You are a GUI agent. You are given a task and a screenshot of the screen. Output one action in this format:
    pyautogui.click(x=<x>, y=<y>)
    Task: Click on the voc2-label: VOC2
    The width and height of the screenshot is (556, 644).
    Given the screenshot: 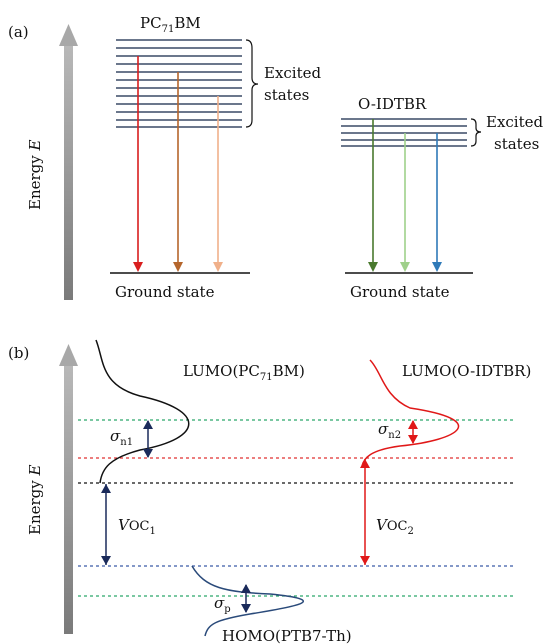 What is the action you would take?
    pyautogui.click(x=395, y=526)
    